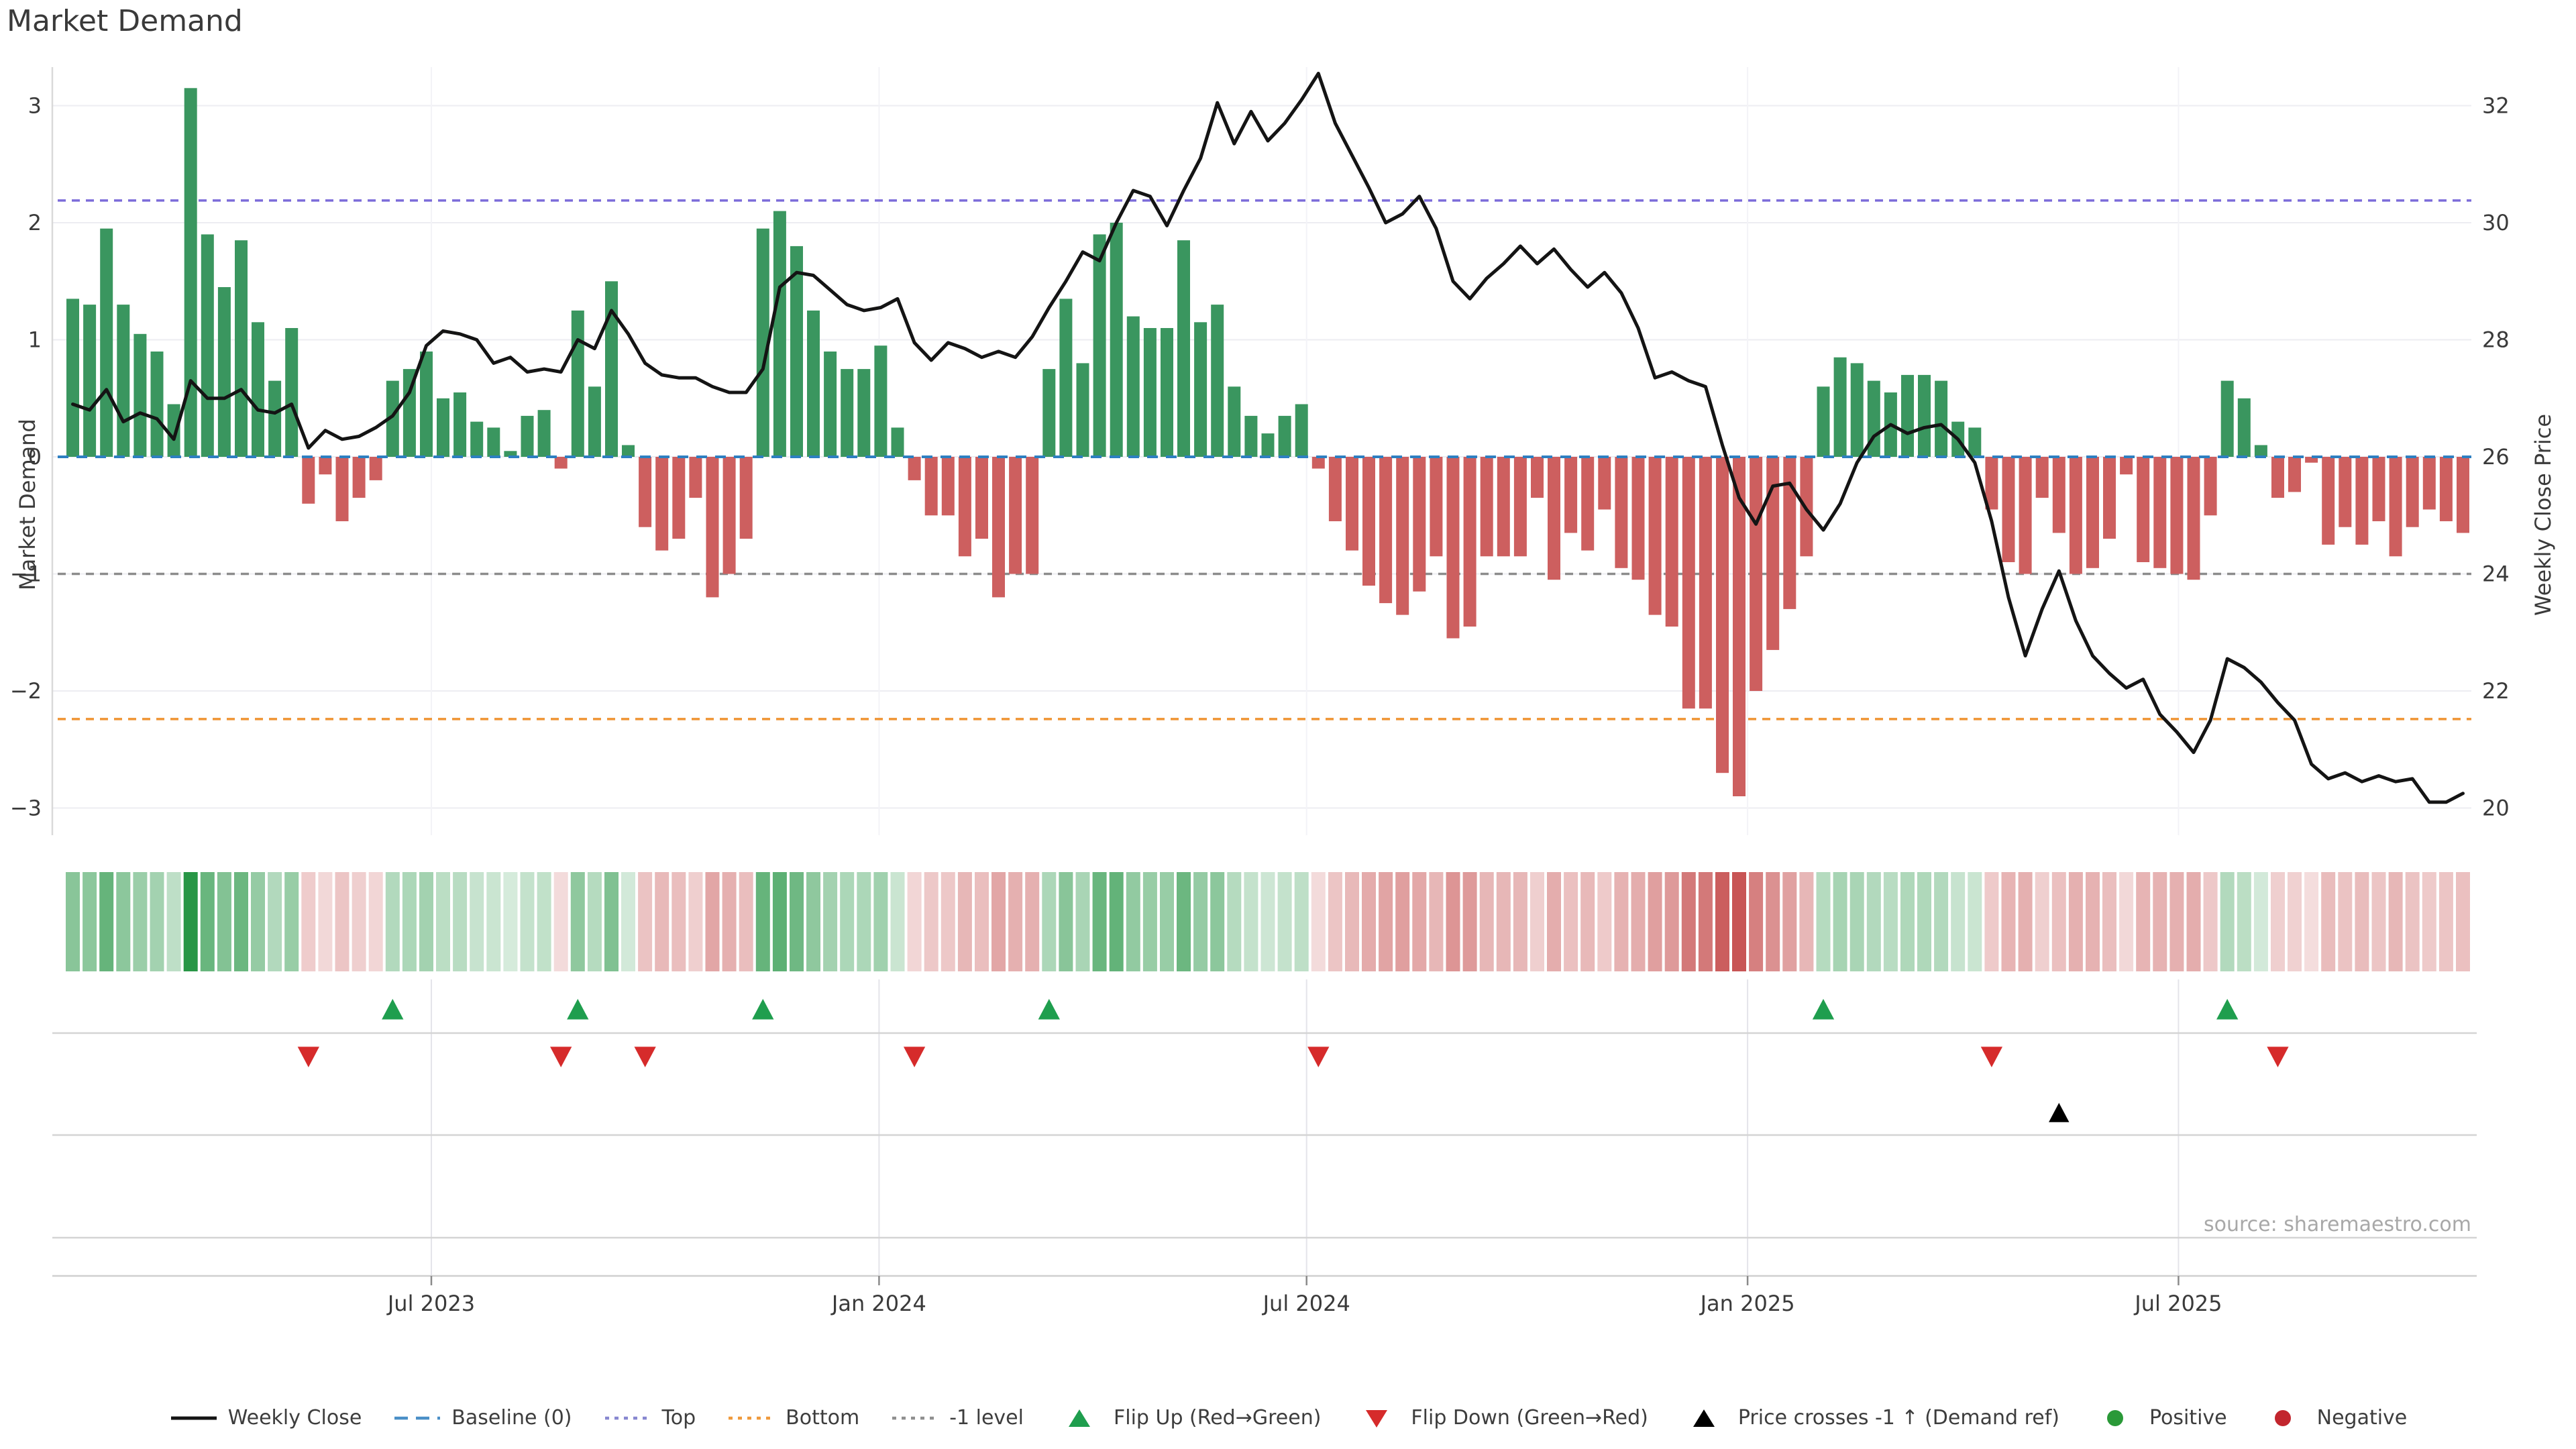 The image size is (2576, 1449). What do you see at coordinates (35, 106) in the screenshot?
I see `left-tick-label: 3` at bounding box center [35, 106].